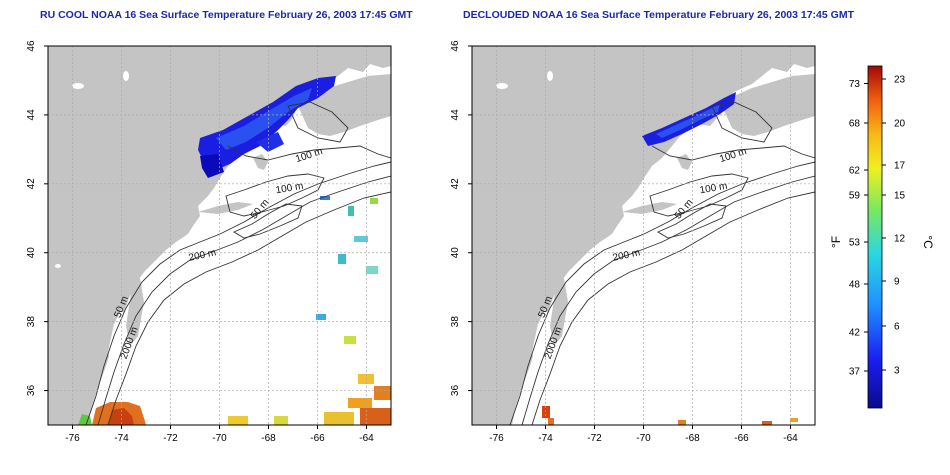 The height and width of the screenshot is (475, 950). Describe the element at coordinates (855, 333) in the screenshot. I see `f-tick-label: 42` at that location.